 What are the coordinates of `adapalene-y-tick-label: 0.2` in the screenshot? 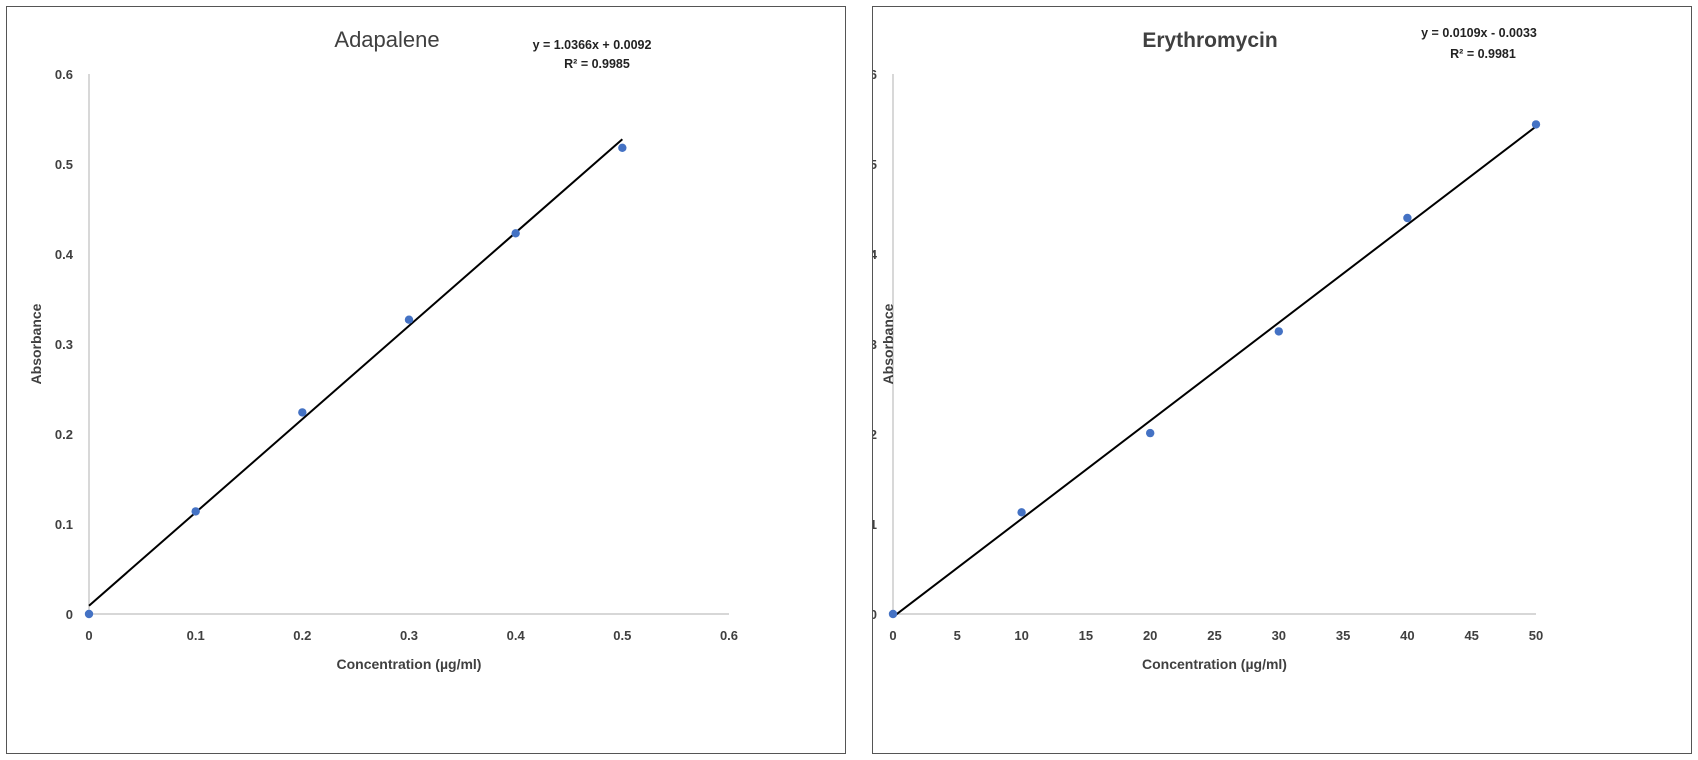 It's located at (64, 434).